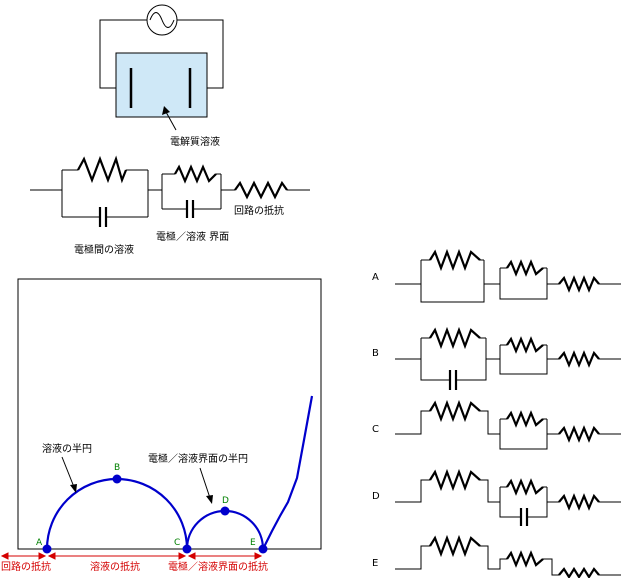 This screenshot has width=622, height=582. I want to click on solution-resistance-axis-label: 溶液の抵抗, so click(115, 566).